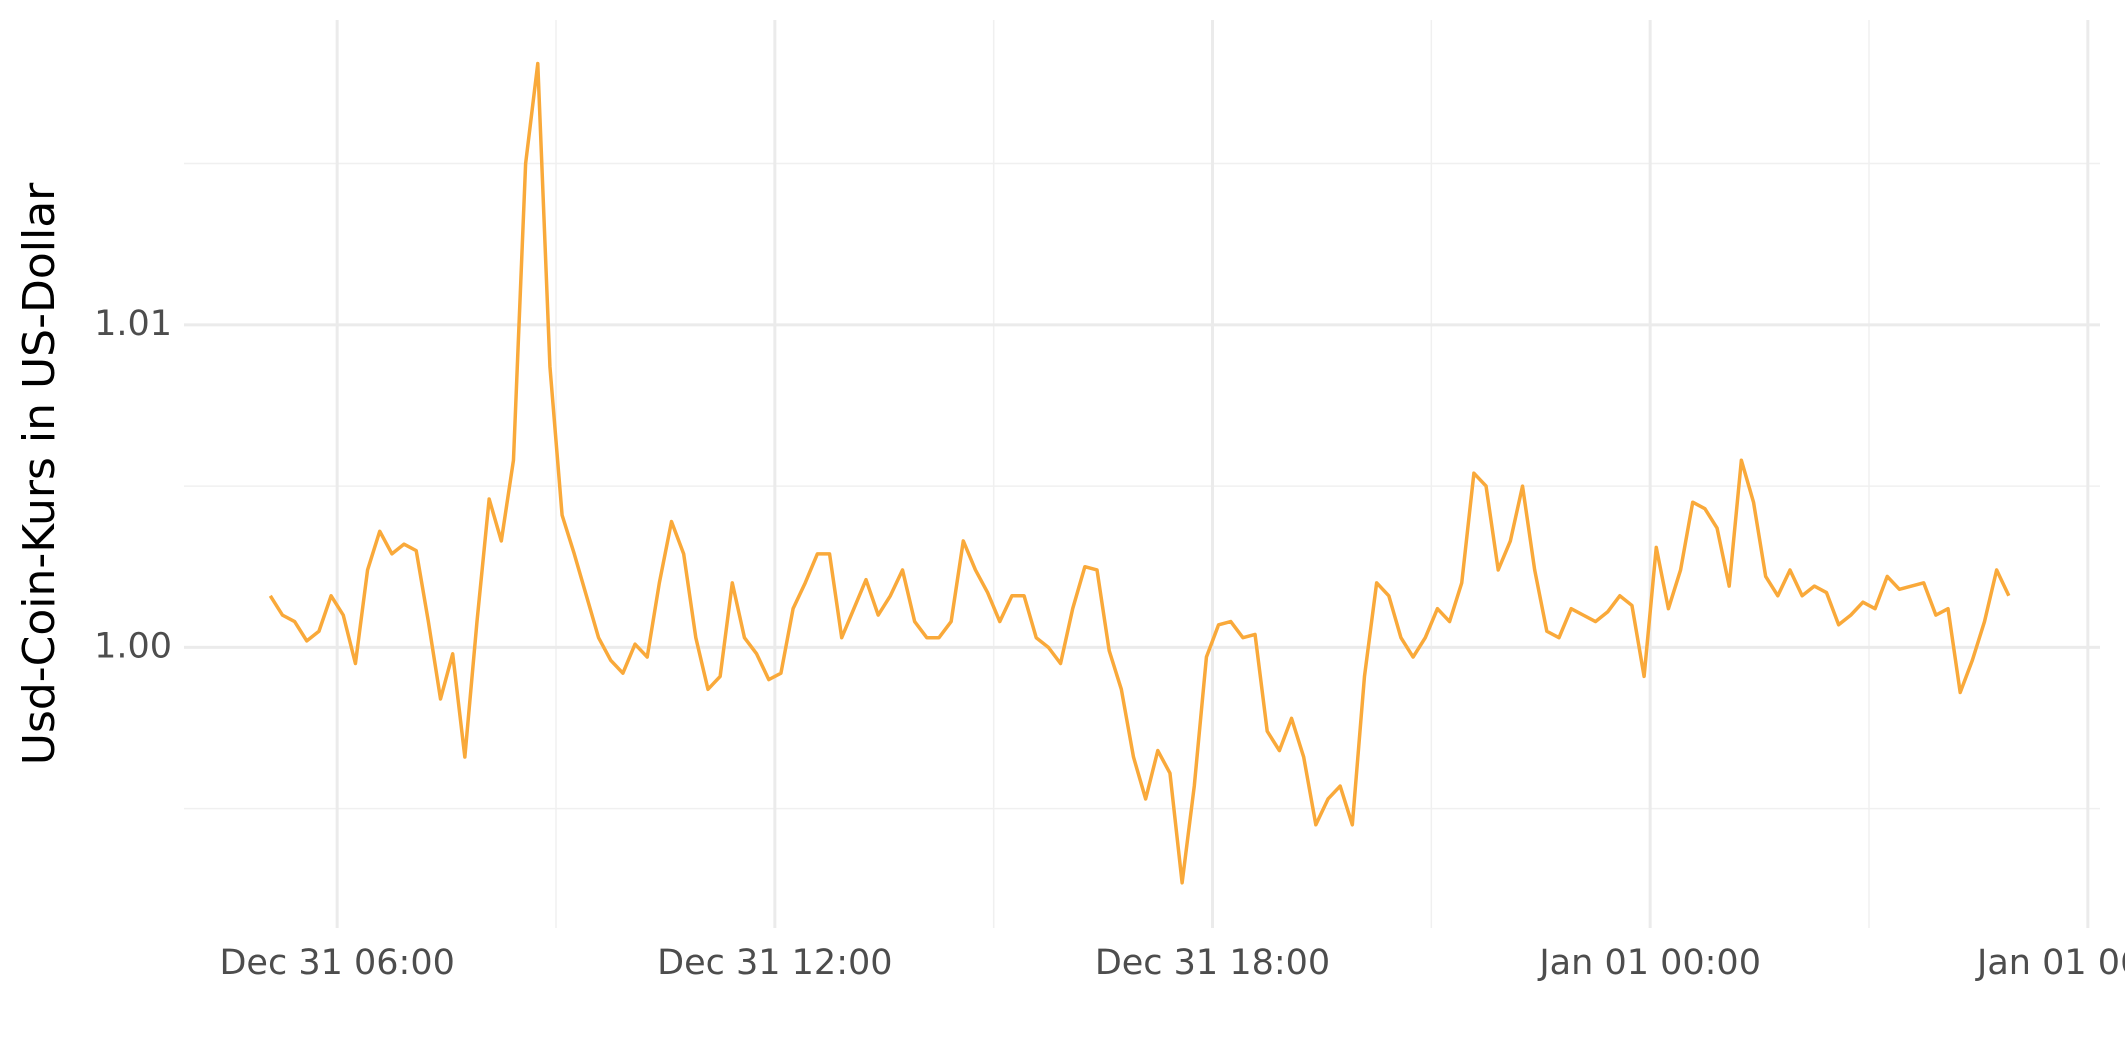 The height and width of the screenshot is (1062, 2125). What do you see at coordinates (133, 646) in the screenshot?
I see `y-tick-label: 1.00` at bounding box center [133, 646].